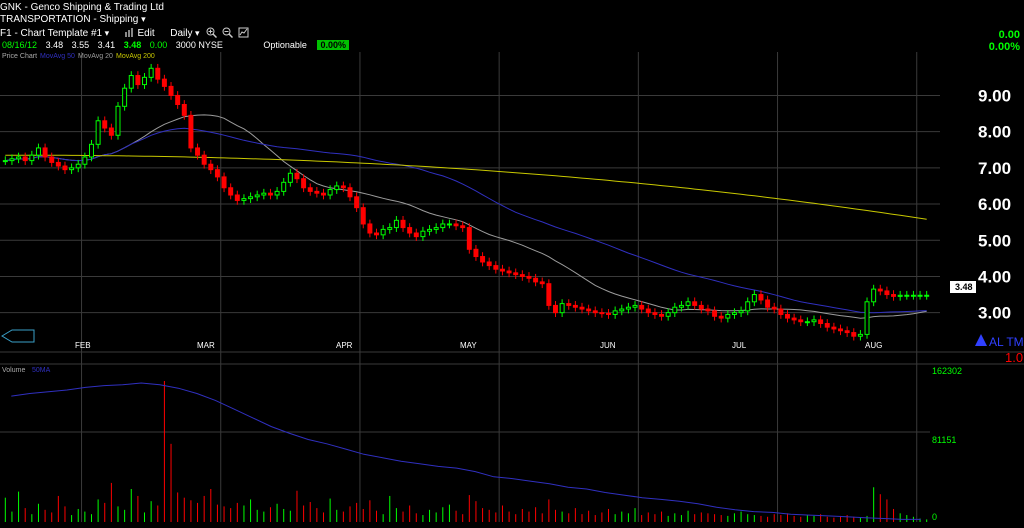 This screenshot has width=1024, height=528. What do you see at coordinates (994, 313) in the screenshot?
I see `price-tick-label: 3.00` at bounding box center [994, 313].